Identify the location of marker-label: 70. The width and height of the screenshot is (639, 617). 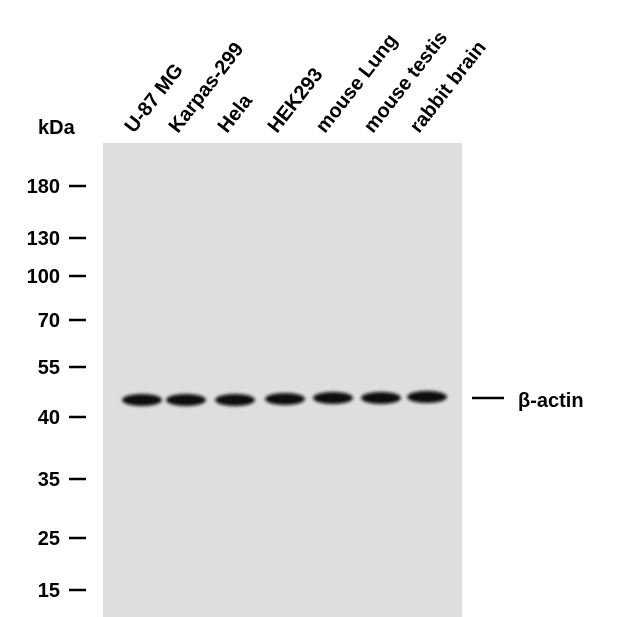
(49, 321).